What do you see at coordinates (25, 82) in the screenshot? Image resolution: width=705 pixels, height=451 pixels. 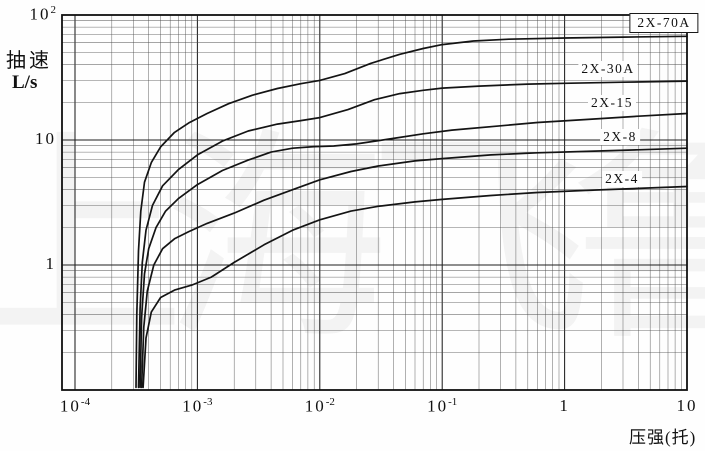 I see `y-axis-title-line2: L/s` at bounding box center [25, 82].